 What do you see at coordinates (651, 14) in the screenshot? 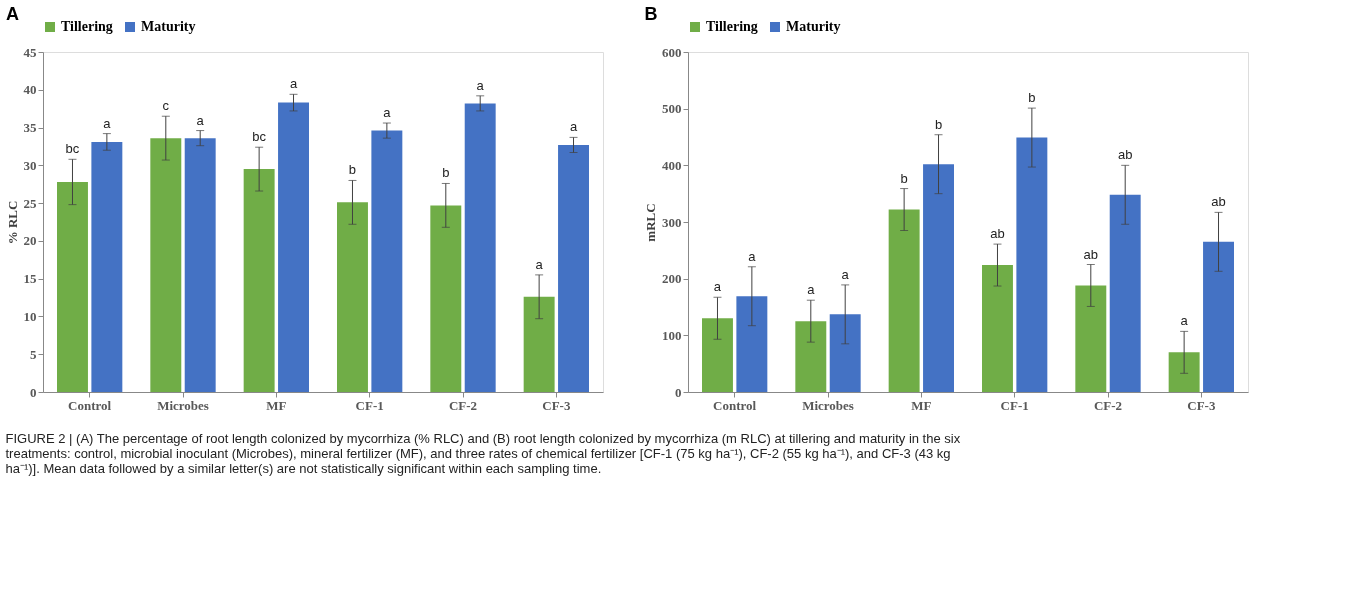
I see `chart-title: B` at bounding box center [651, 14].